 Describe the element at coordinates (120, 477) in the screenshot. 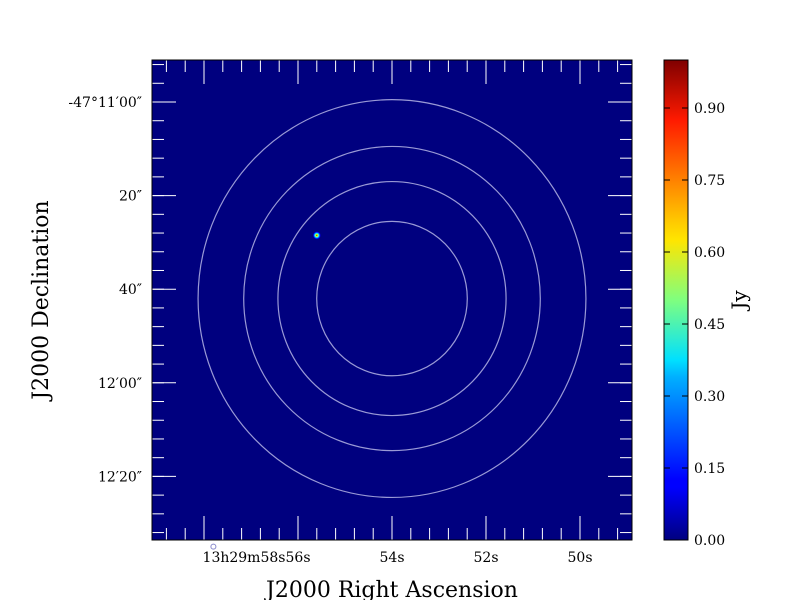

I see `dec-tick-label: 12′20″` at that location.